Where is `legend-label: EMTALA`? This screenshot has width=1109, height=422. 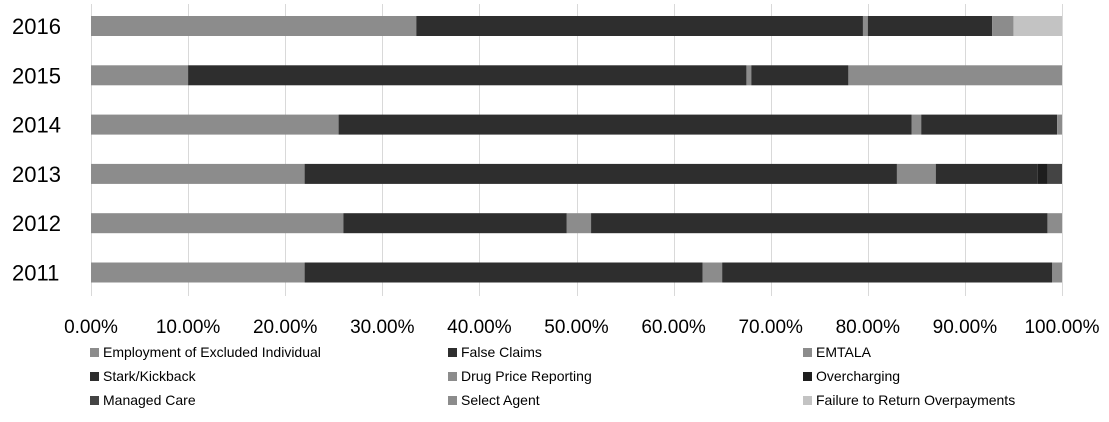
legend-label: EMTALA is located at coordinates (843, 352).